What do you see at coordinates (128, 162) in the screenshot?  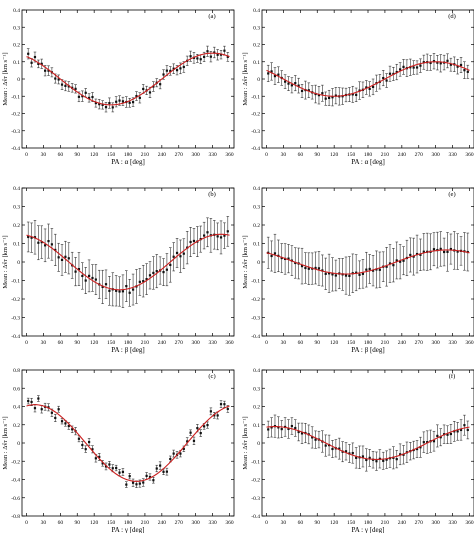 I see `x-axis-label: PA : α [deg]` at bounding box center [128, 162].